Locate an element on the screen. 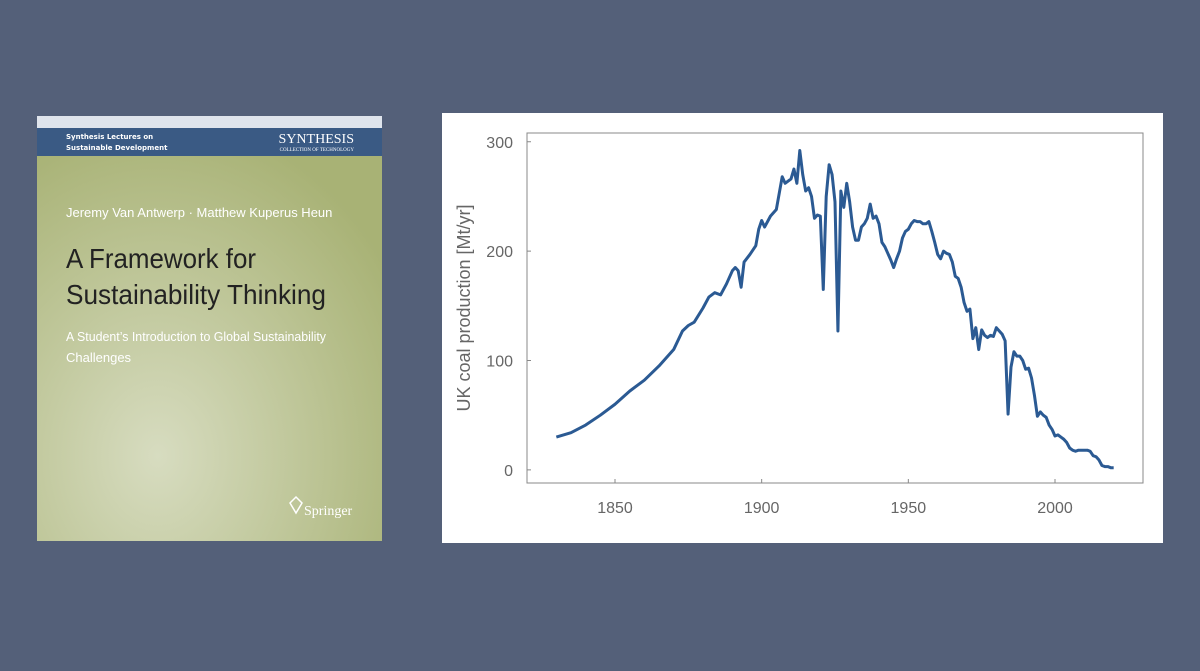 The height and width of the screenshot is (671, 1200). x-tick-label: 1900 is located at coordinates (762, 508).